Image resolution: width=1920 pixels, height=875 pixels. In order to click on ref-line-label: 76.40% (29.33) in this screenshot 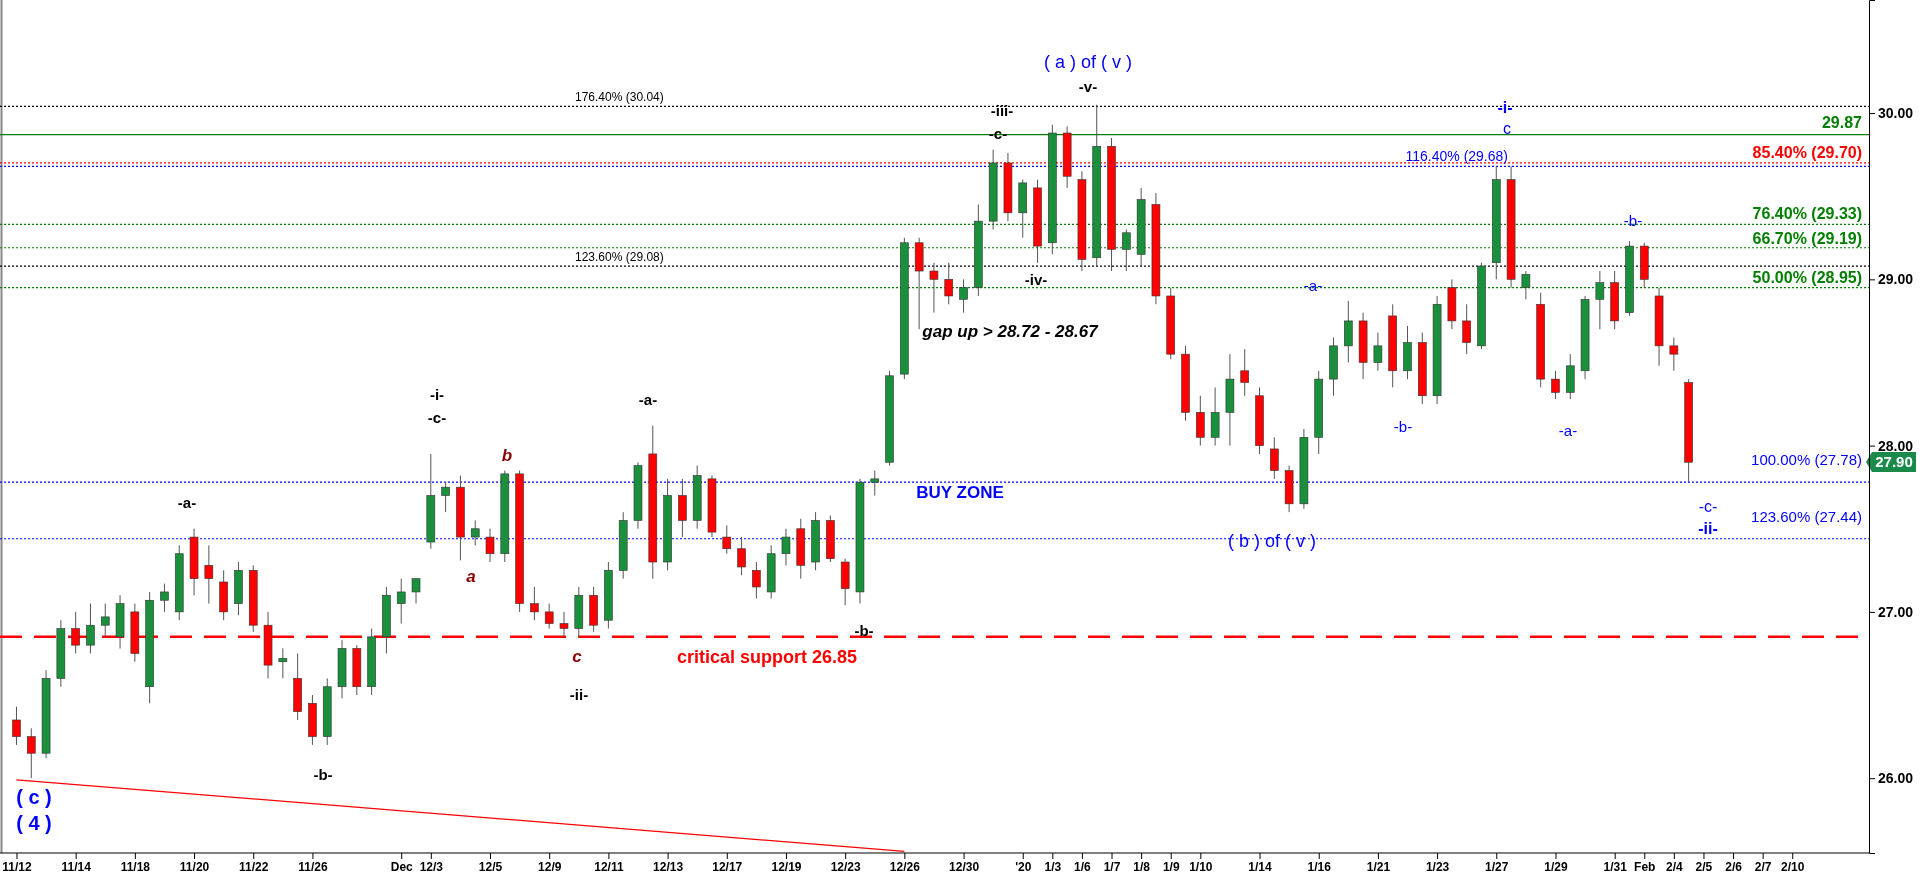, I will do `click(1807, 214)`.